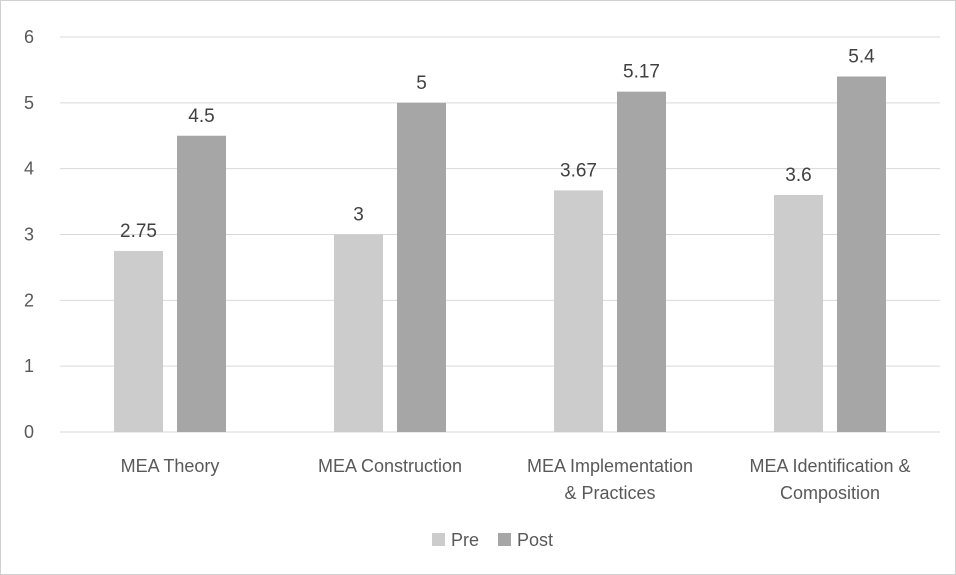 This screenshot has height=575, width=956. I want to click on data-label: 2.75, so click(138, 231).